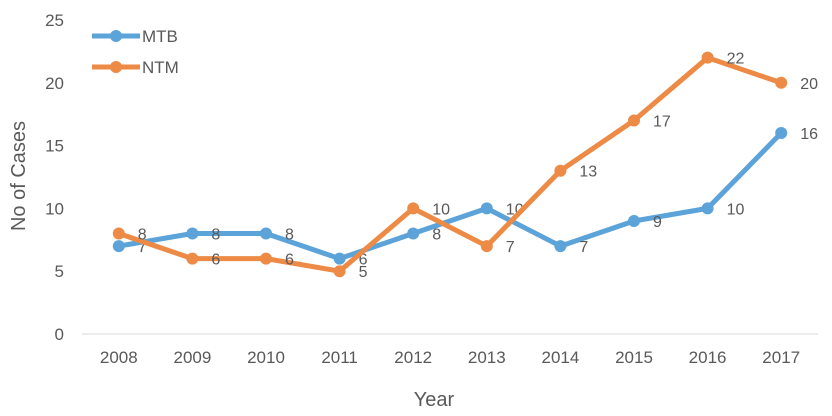 Image resolution: width=832 pixels, height=416 pixels. I want to click on data-label-ntm: 13, so click(588, 172).